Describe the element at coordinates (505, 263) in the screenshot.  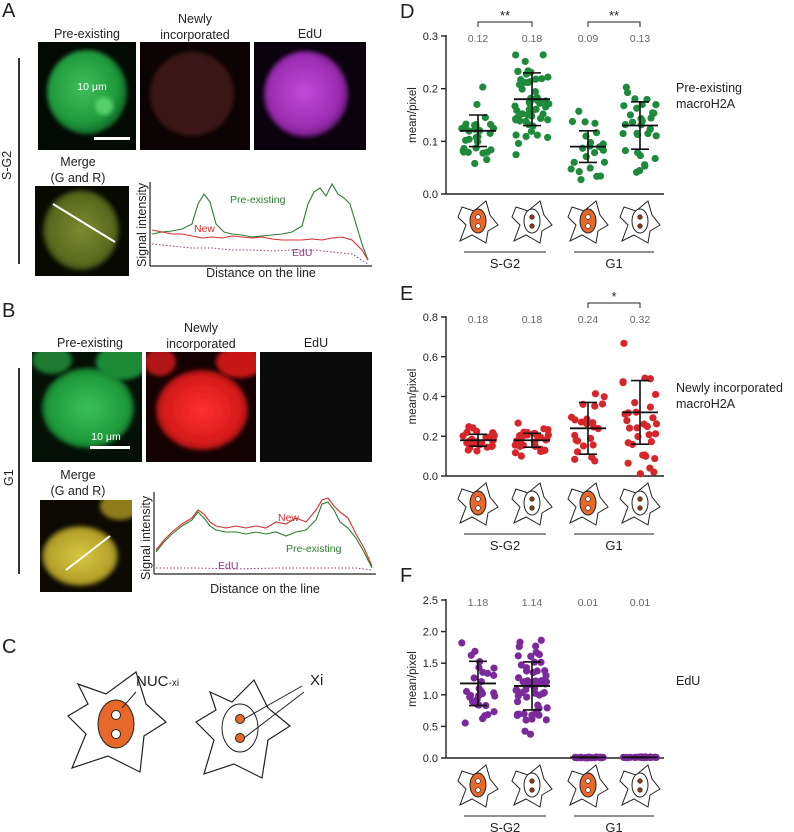
I see `d-group-label: S-G2` at that location.